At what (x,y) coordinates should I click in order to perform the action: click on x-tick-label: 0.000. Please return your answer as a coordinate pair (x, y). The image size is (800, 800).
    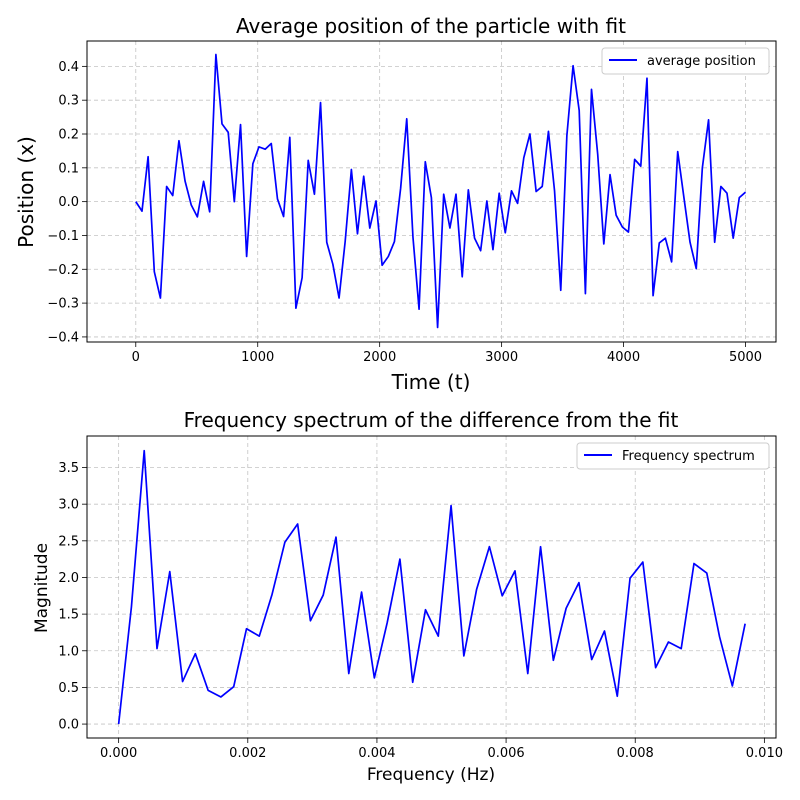
    Looking at the image, I should click on (118, 753).